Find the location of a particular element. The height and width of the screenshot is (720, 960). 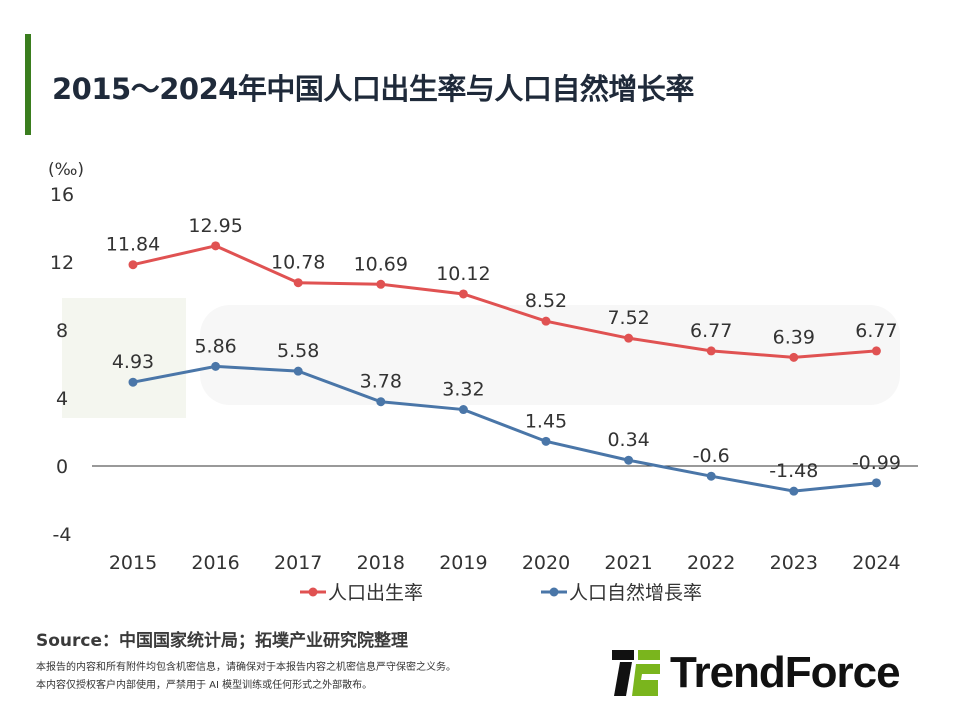

data-label: -1.48 is located at coordinates (793, 471).